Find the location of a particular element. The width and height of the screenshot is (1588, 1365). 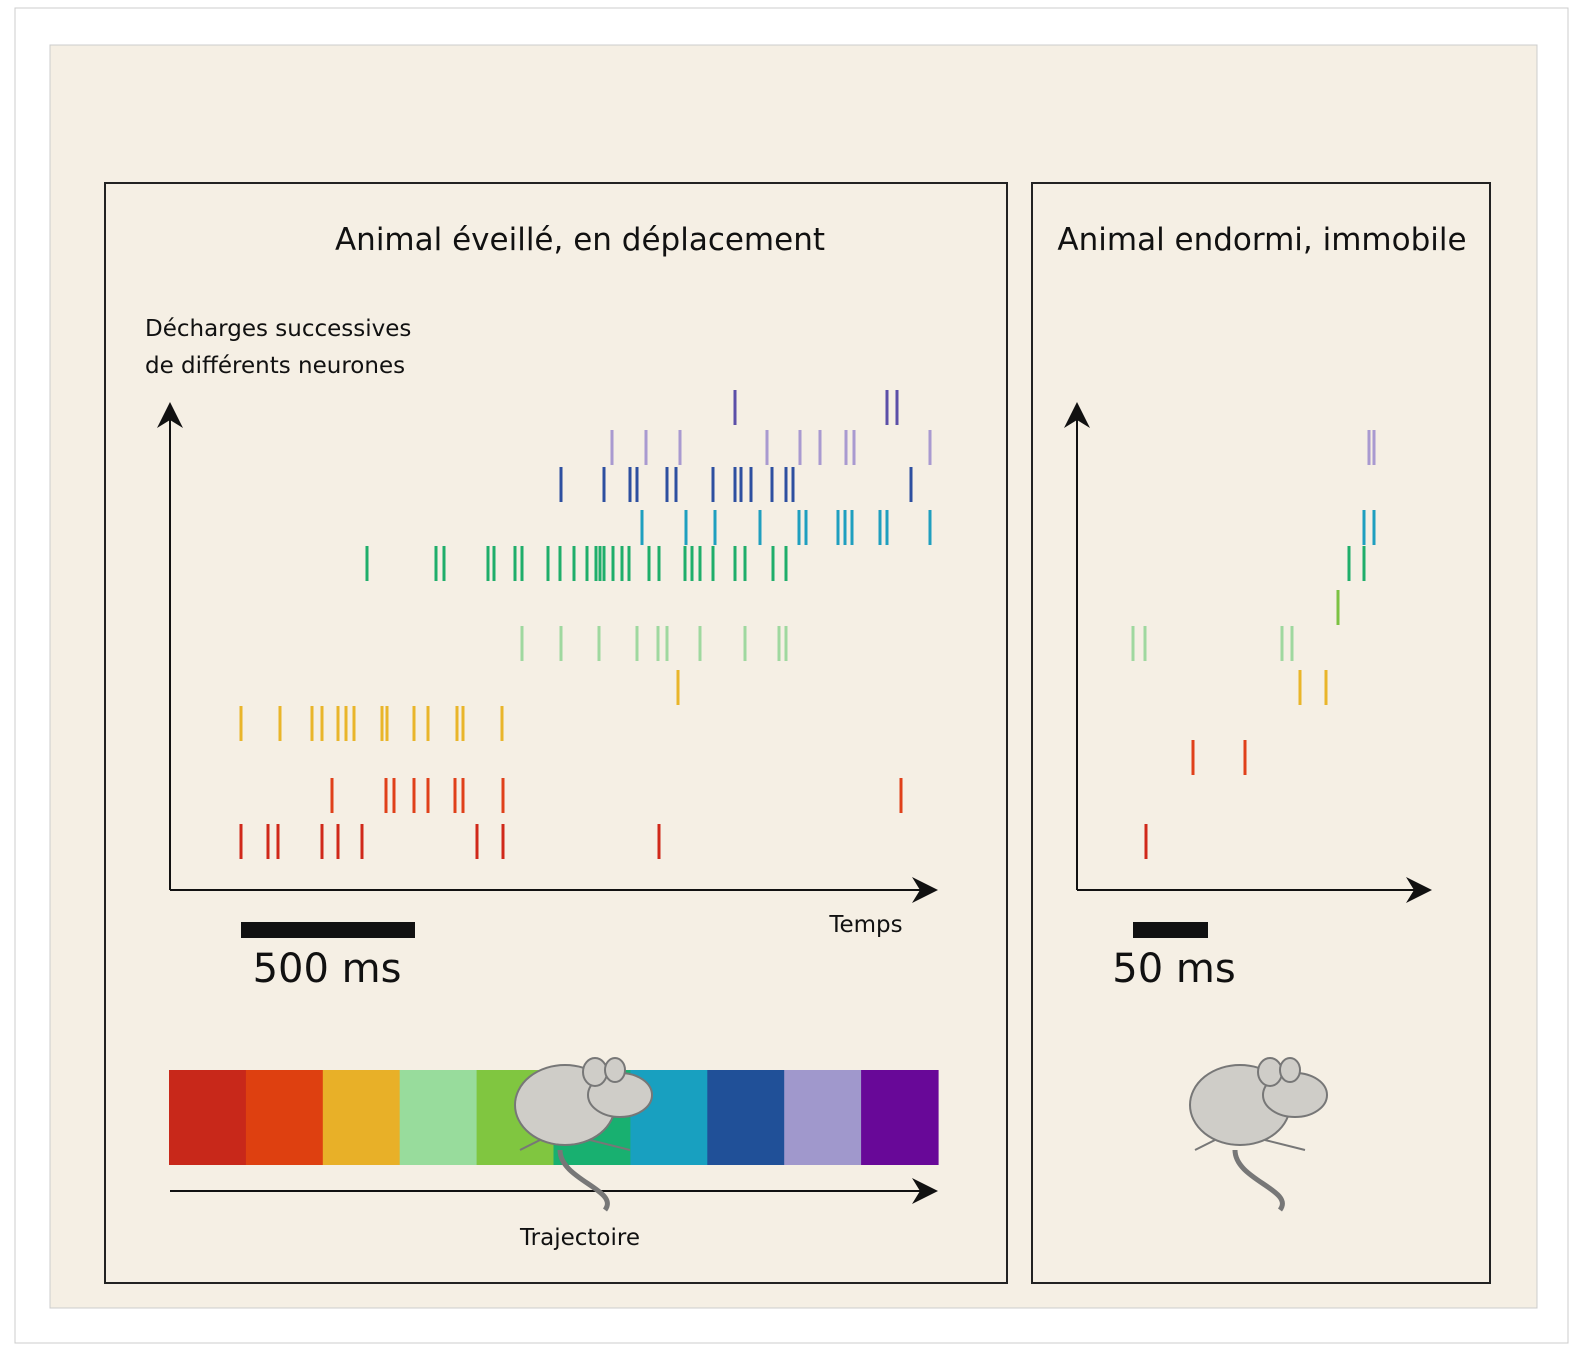

trajectory-colors is located at coordinates (554, 1117).